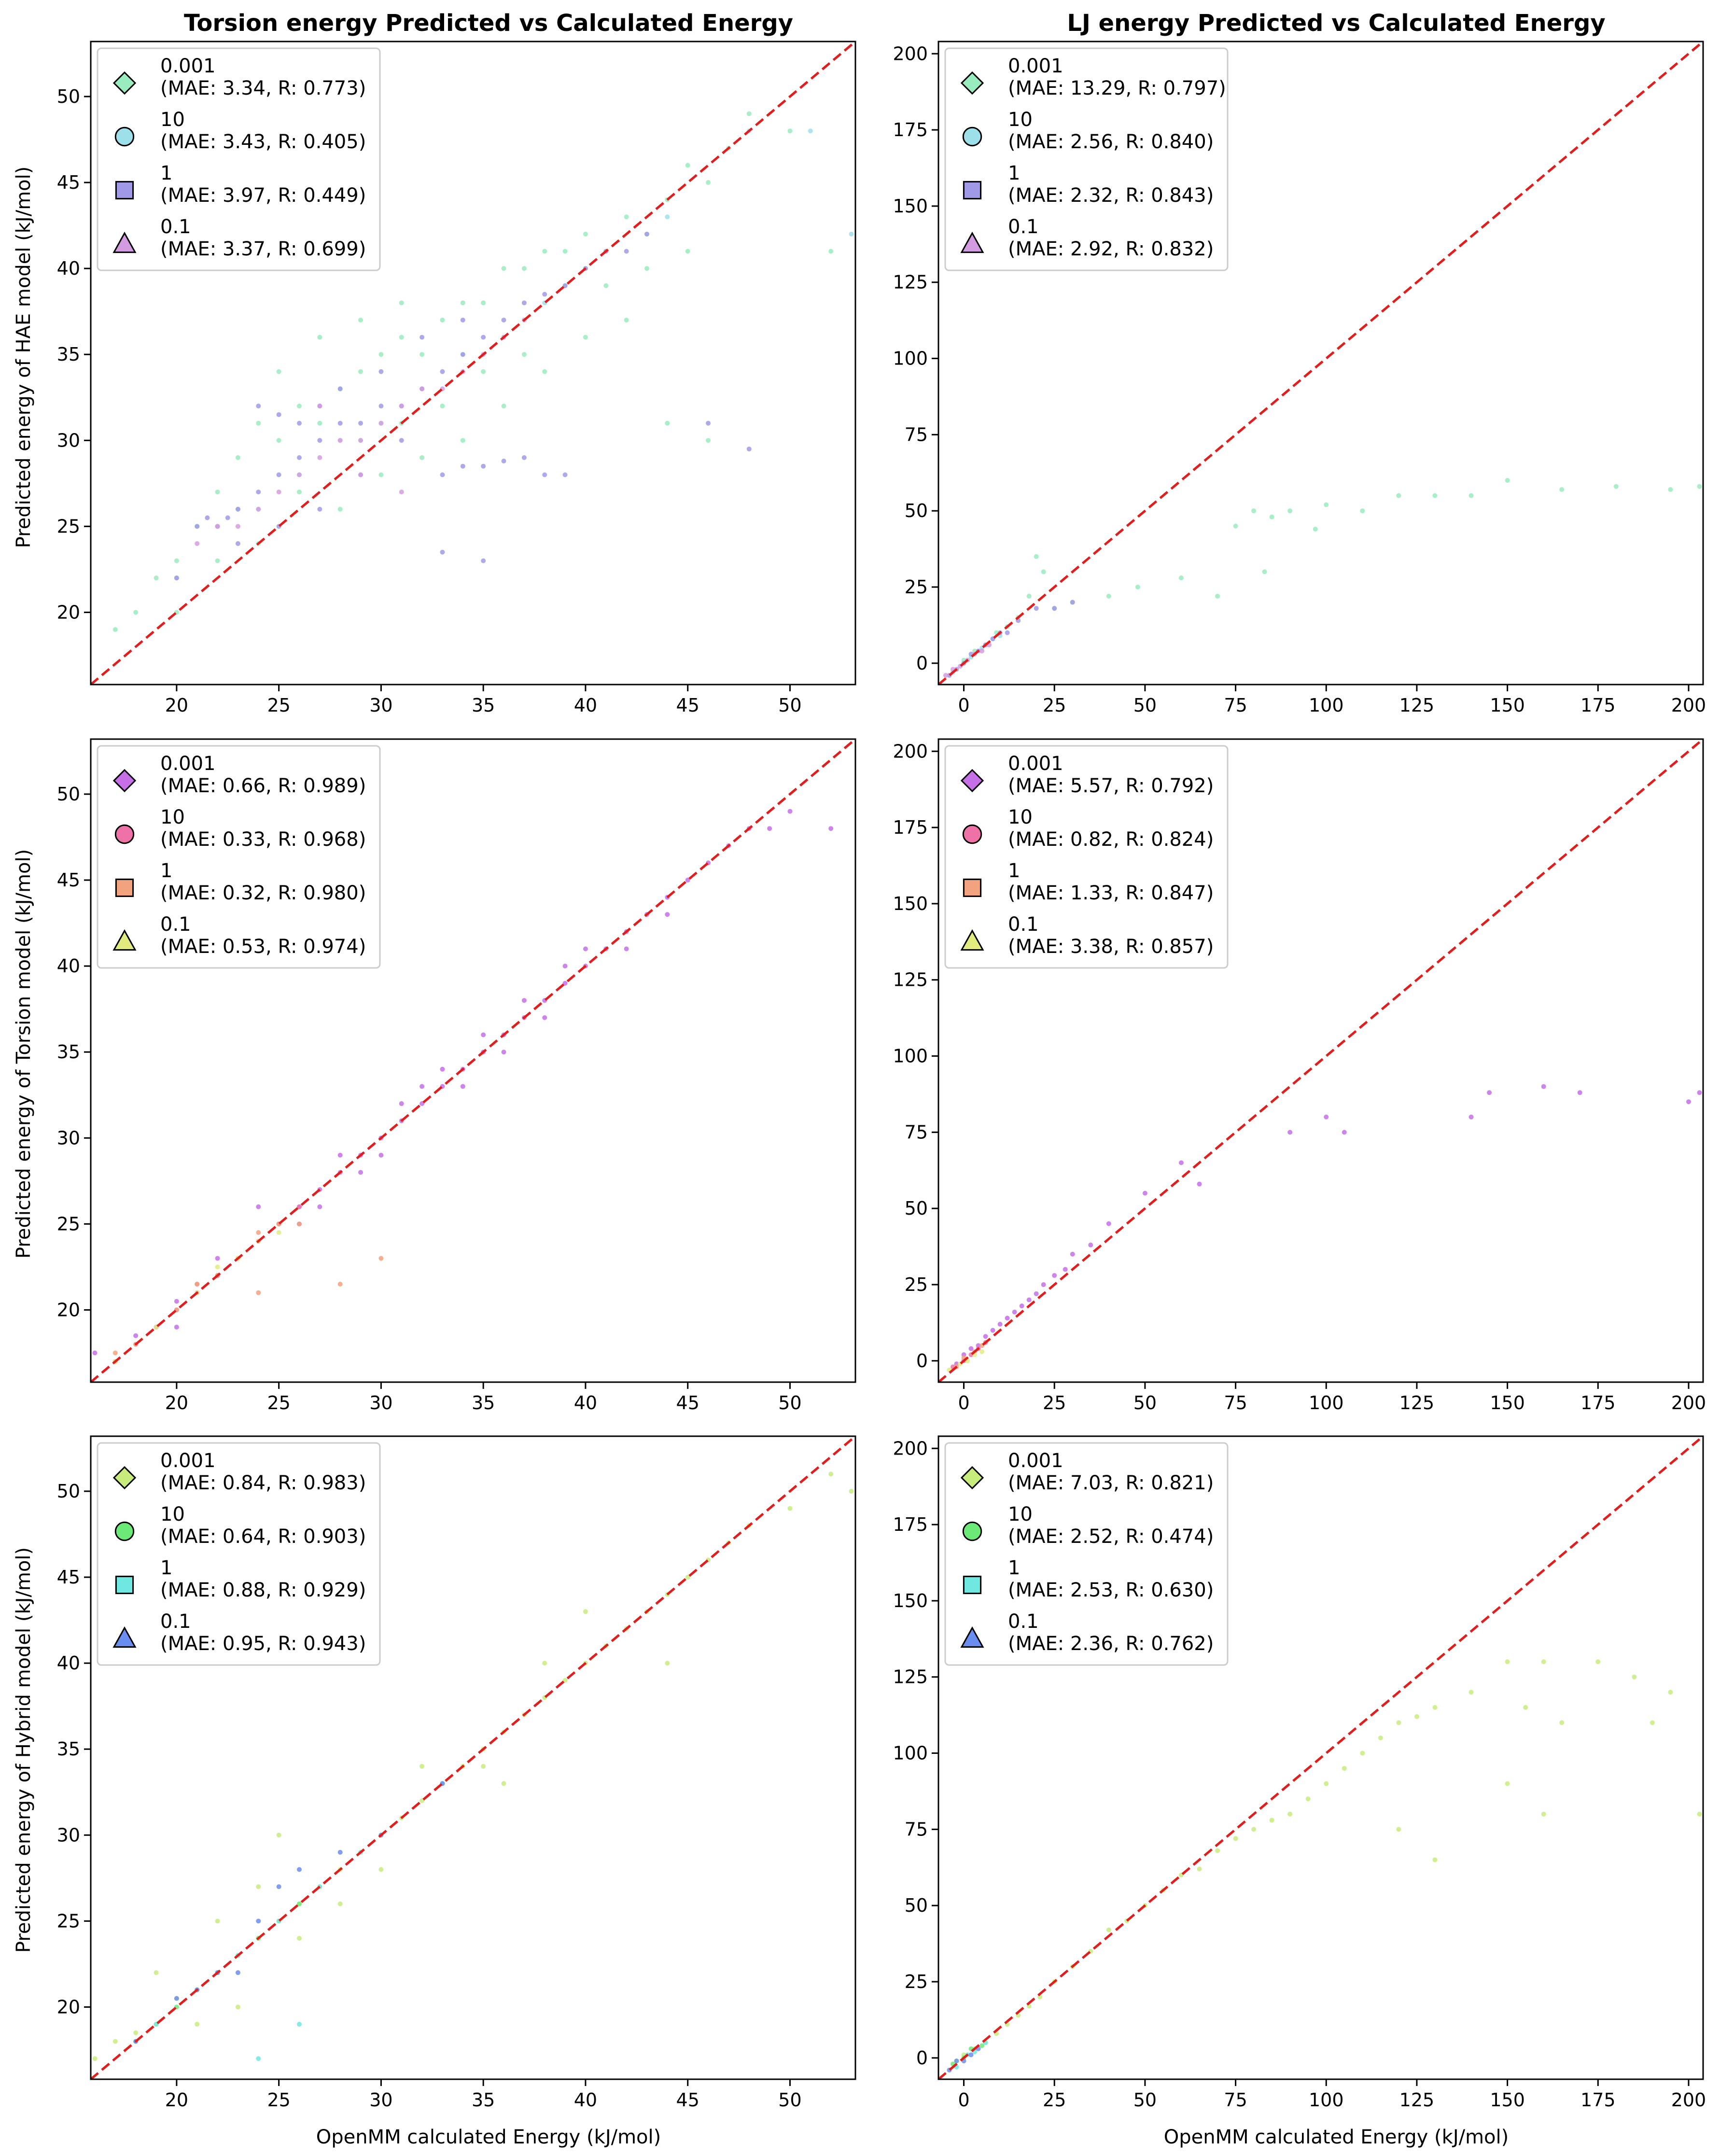  What do you see at coordinates (1688, 1403) in the screenshot?
I see `x-tick-label: 200` at bounding box center [1688, 1403].